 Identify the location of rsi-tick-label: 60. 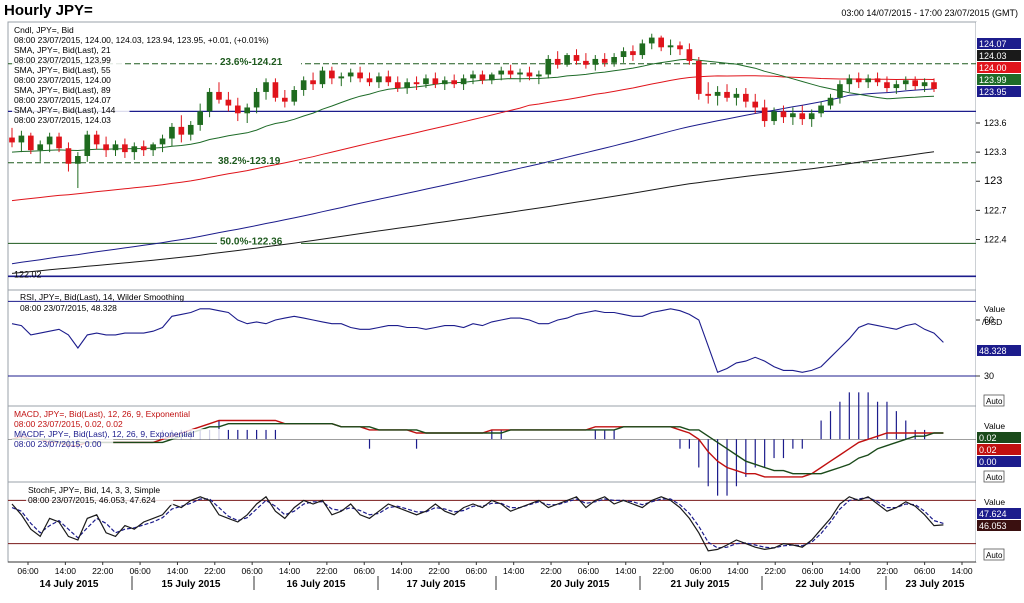
(989, 320).